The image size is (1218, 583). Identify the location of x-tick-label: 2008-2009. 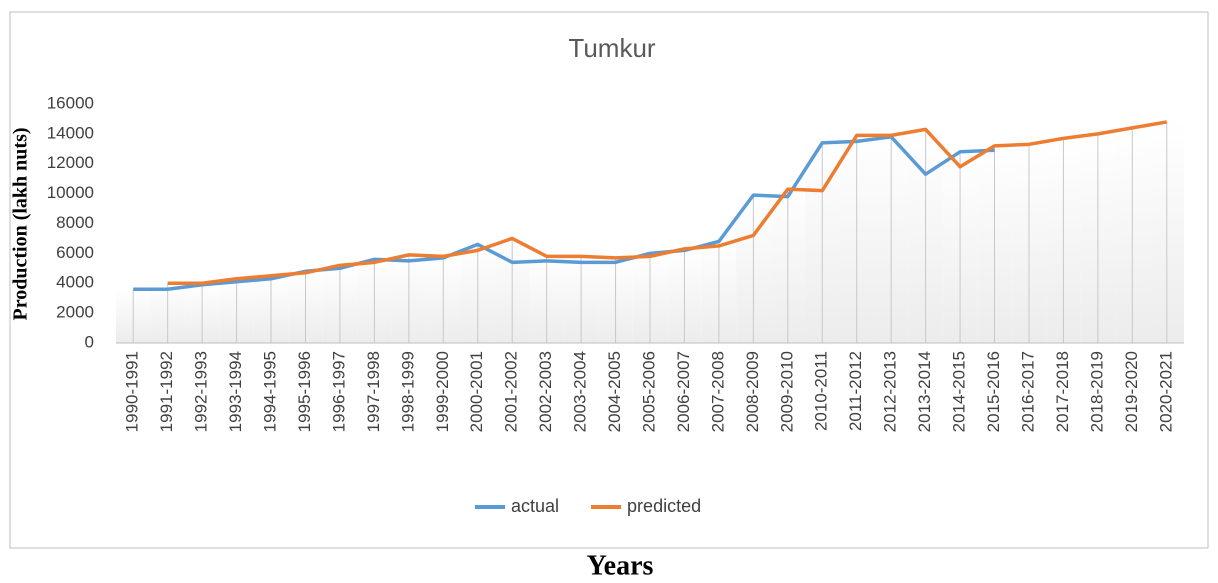
(752, 391).